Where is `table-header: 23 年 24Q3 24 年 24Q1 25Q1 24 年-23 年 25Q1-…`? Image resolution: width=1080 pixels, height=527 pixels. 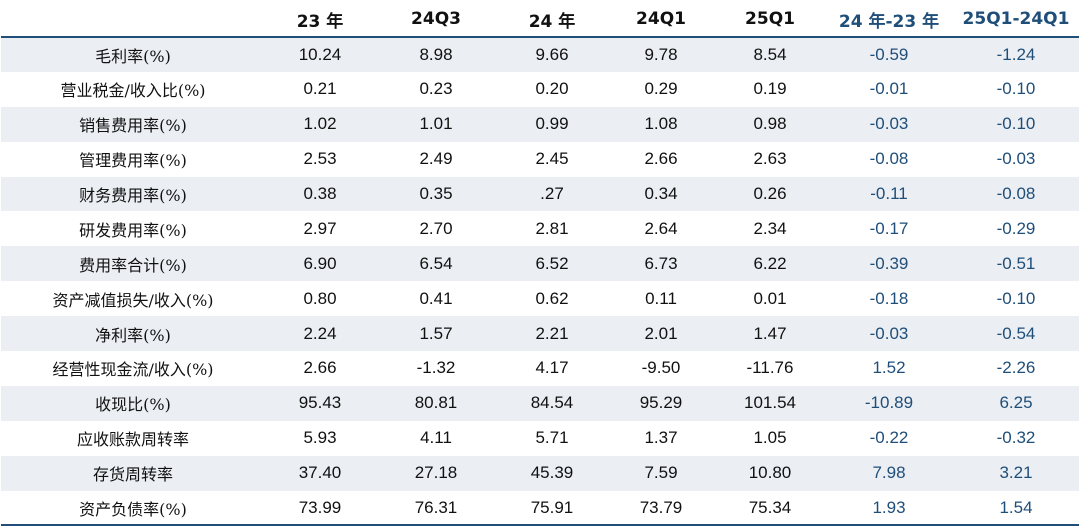
table-header: 23 年 24Q3 24 年 24Q1 25Q1 24 年-23 年 25Q1-… is located at coordinates (540, 20).